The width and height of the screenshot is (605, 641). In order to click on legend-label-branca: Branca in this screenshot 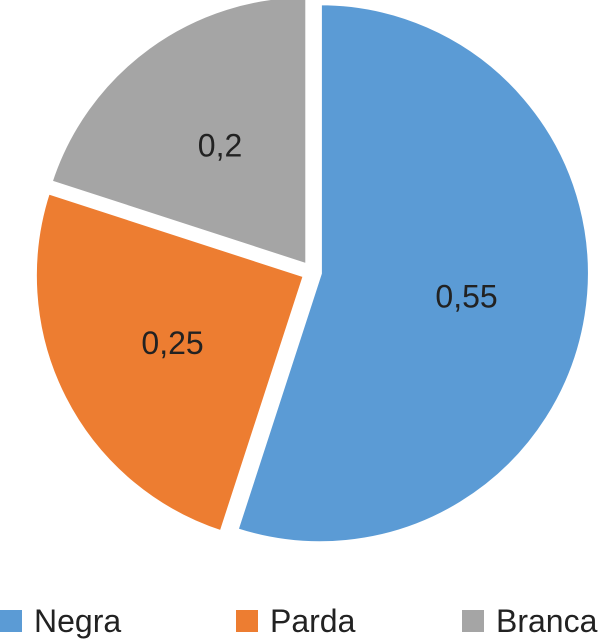, I will do `click(547, 621)`.